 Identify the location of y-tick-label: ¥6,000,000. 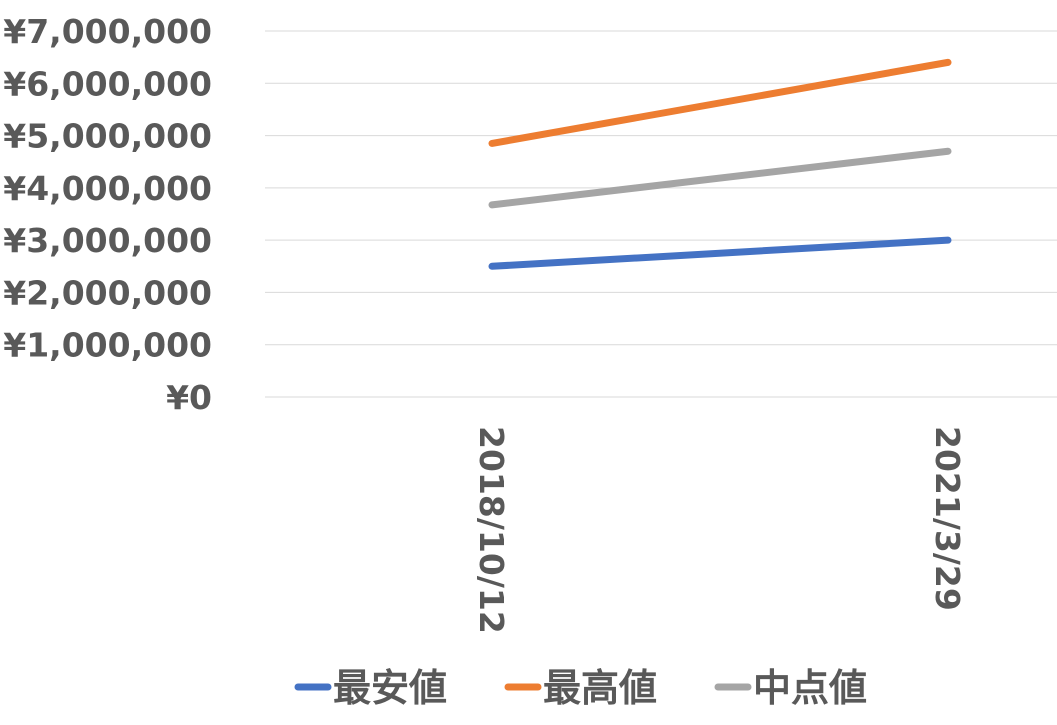
(107, 83).